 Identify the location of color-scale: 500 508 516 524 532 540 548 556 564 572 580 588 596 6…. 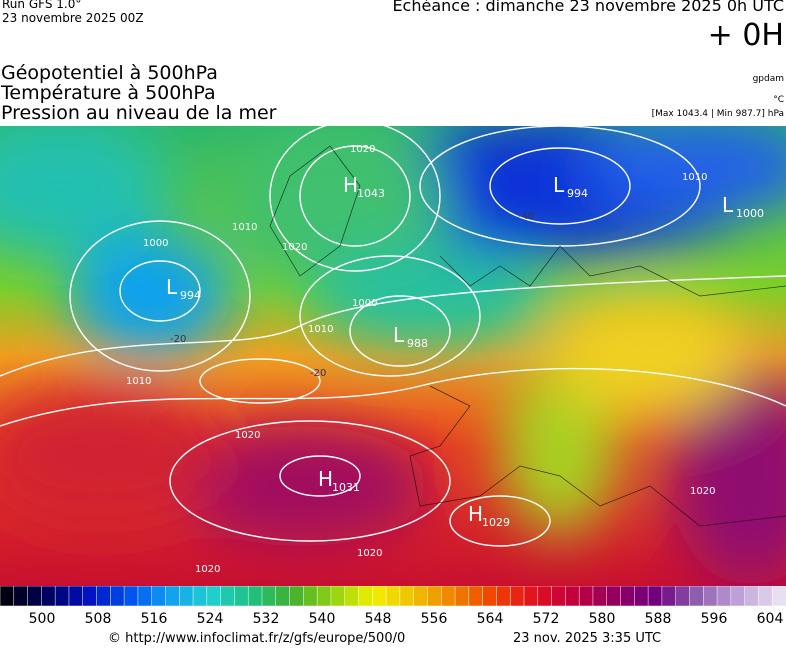
(393, 606).